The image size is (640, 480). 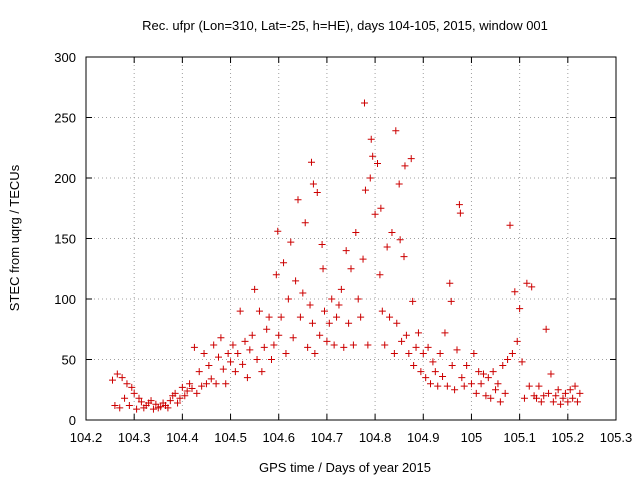 I want to click on x-axis-label: GPS time / Days of year 2015, so click(x=345, y=467).